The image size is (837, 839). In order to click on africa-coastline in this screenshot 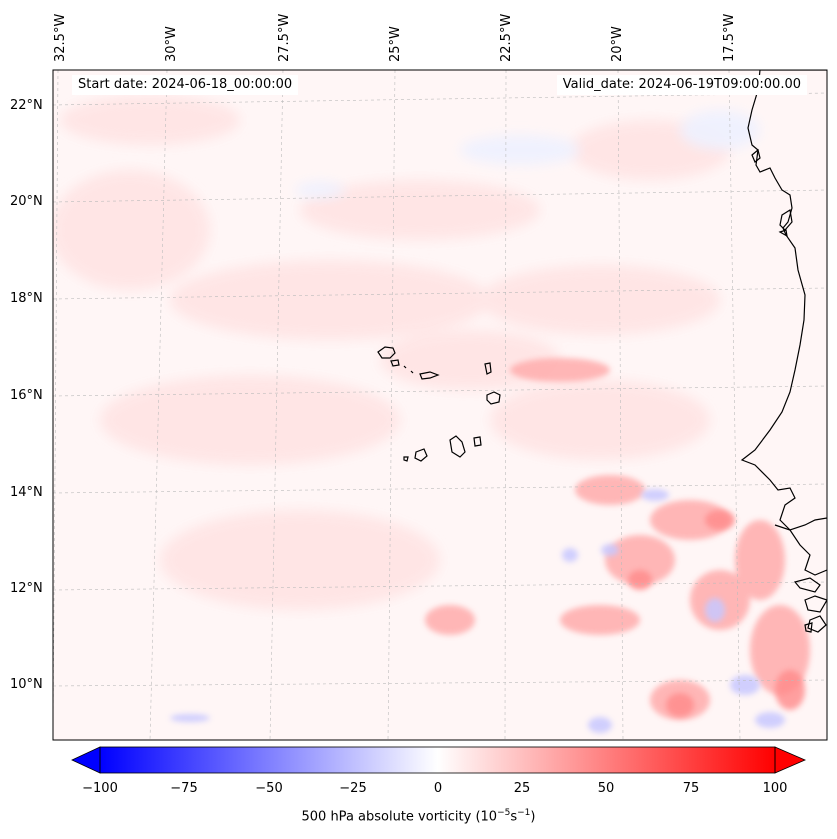, I will do `click(783, 300)`.